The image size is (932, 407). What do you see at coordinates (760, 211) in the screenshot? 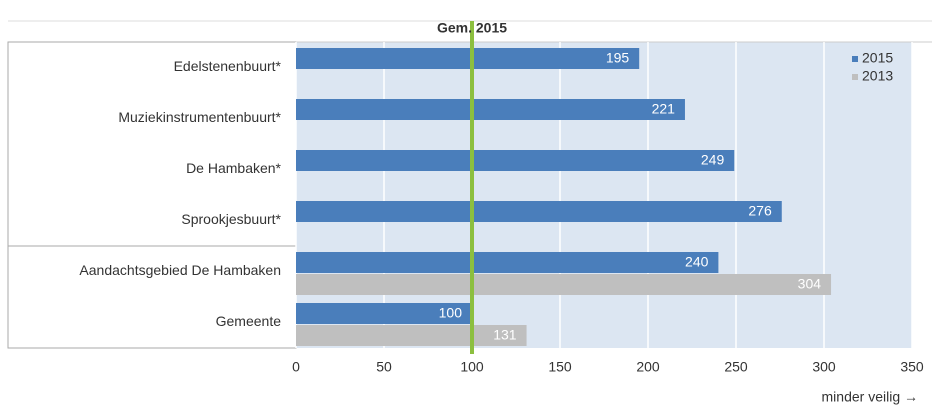
I see `value-label: 276` at bounding box center [760, 211].